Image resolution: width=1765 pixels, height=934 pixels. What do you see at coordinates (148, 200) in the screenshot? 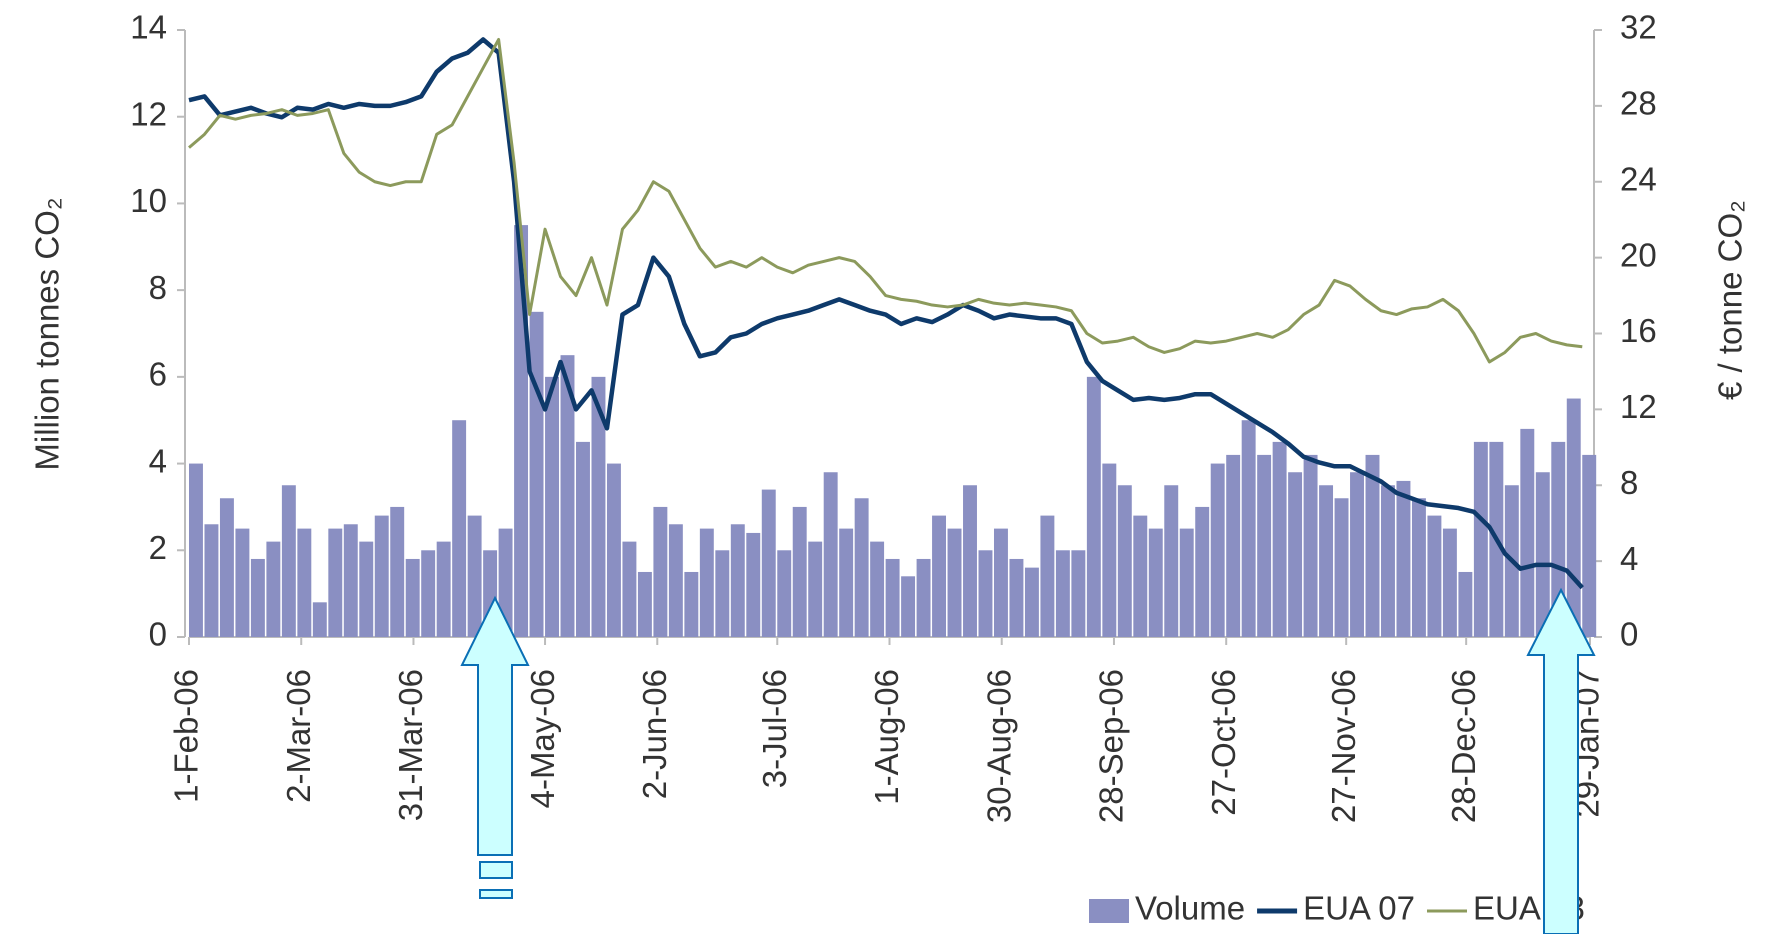
I see `y-tick-label: 10` at bounding box center [148, 200].